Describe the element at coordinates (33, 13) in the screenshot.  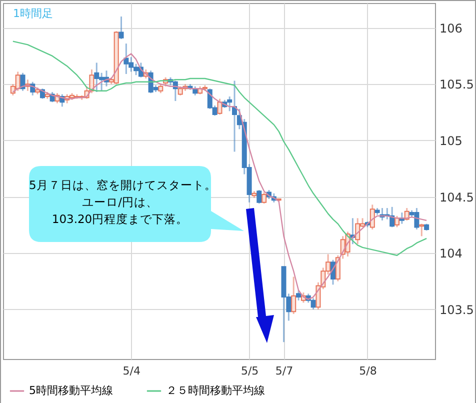
I see `annotation: 1時間足` at that location.